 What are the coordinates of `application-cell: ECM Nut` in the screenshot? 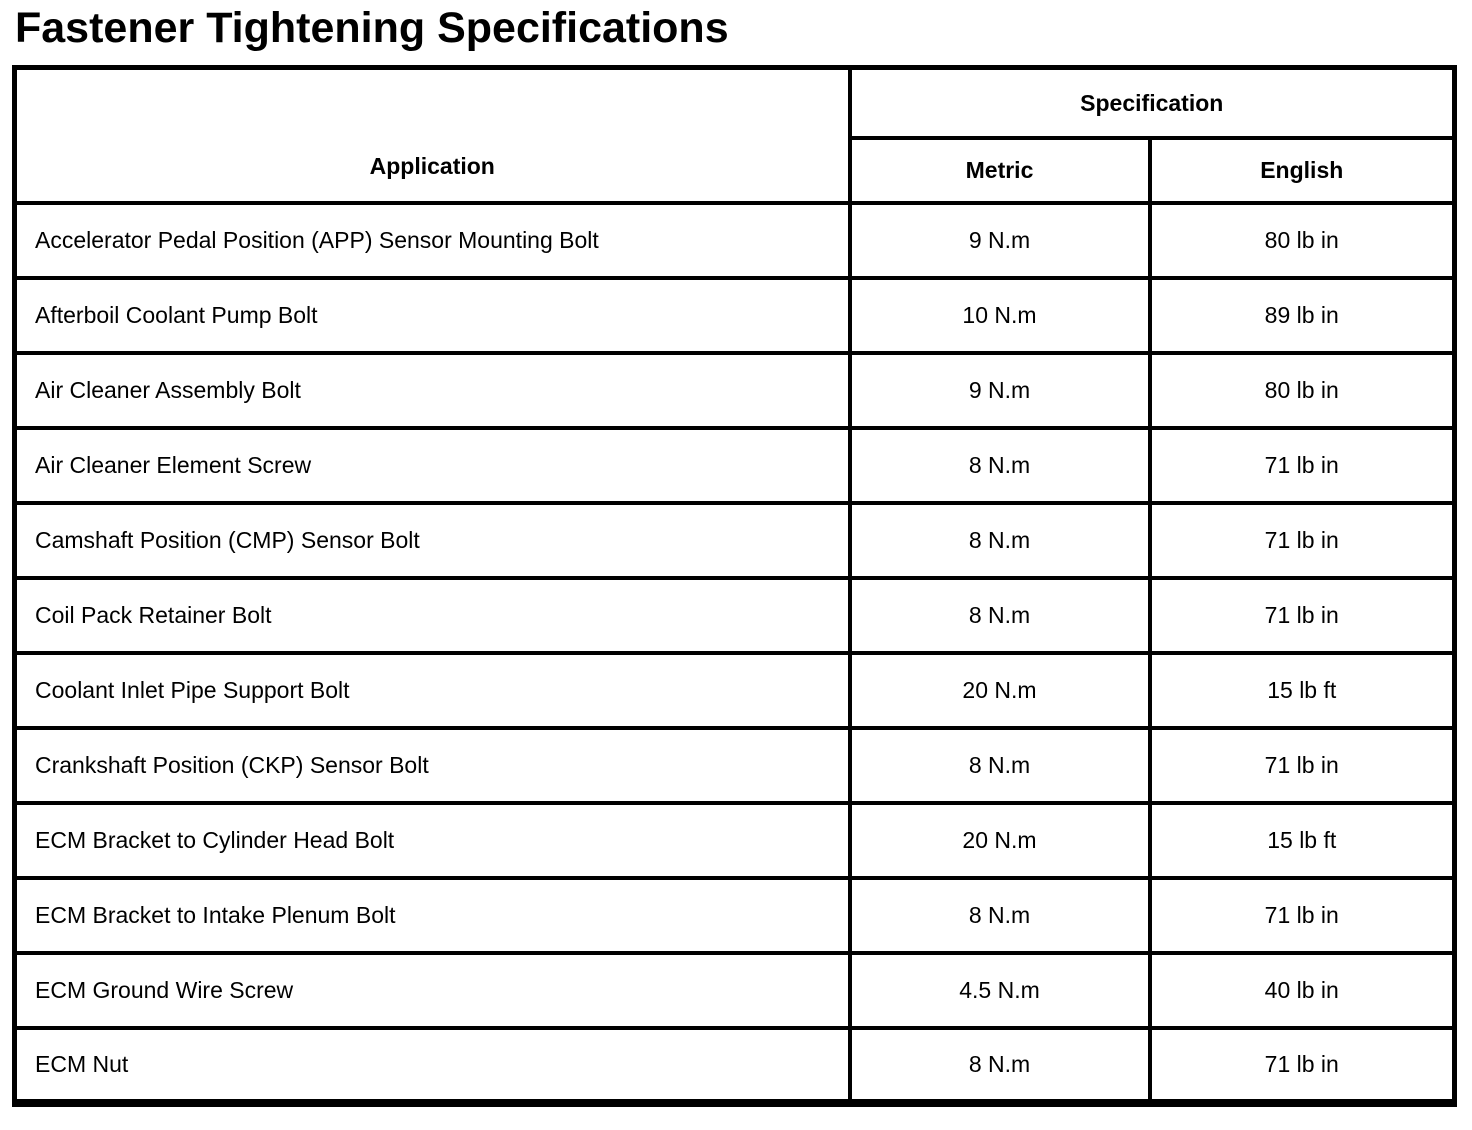 It's located at (432, 1065).